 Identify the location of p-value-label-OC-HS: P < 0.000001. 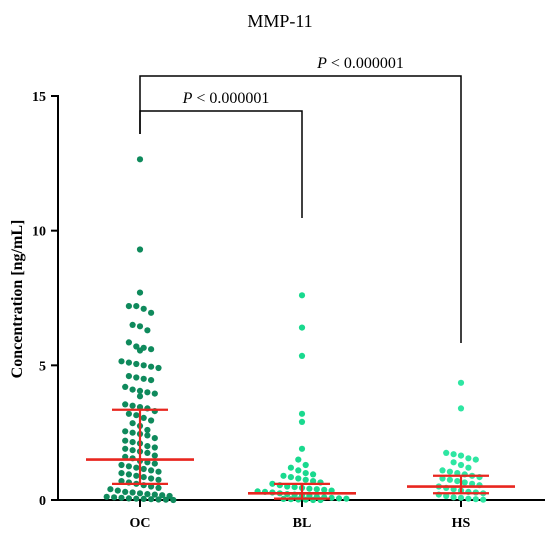
(360, 63).